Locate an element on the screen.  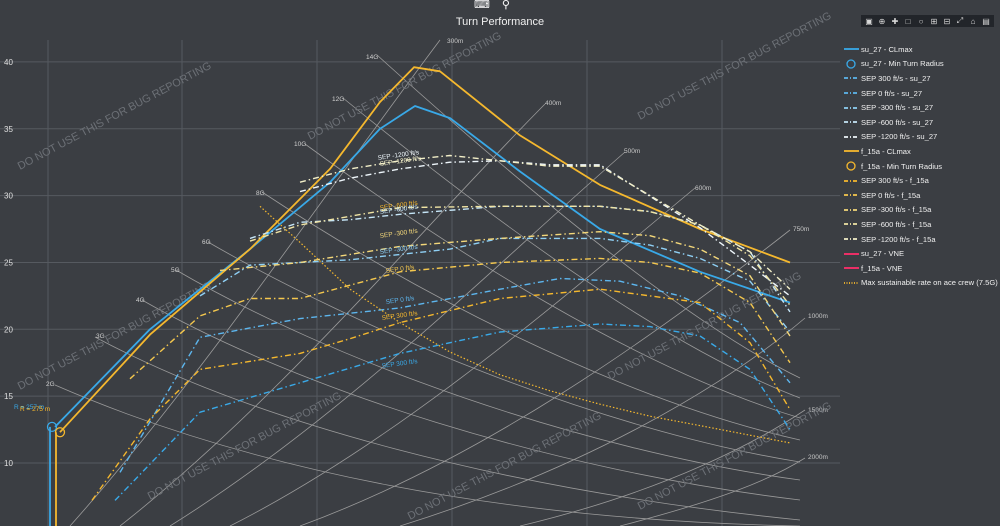
radius-label-5: 1000m is located at coordinates (818, 316).